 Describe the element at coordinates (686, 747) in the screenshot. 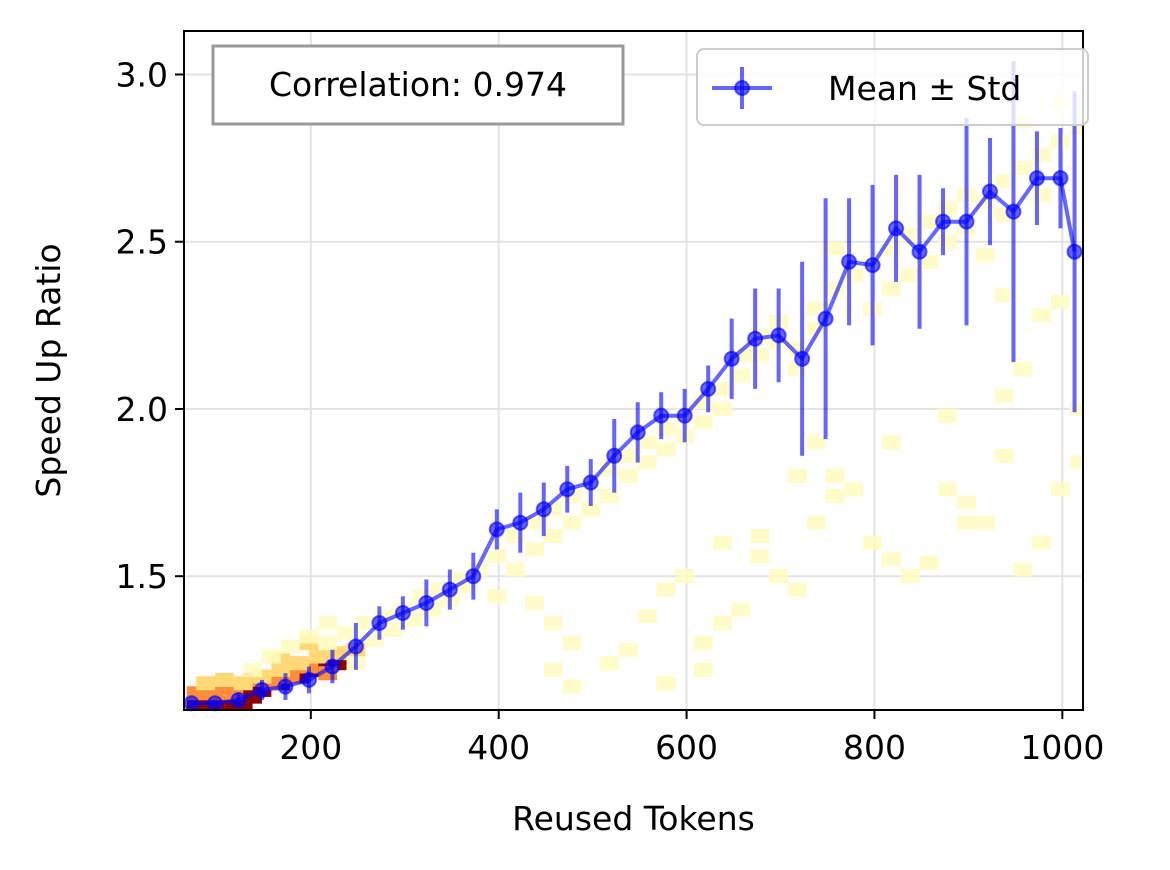

I see `x-tick-label: 600` at that location.